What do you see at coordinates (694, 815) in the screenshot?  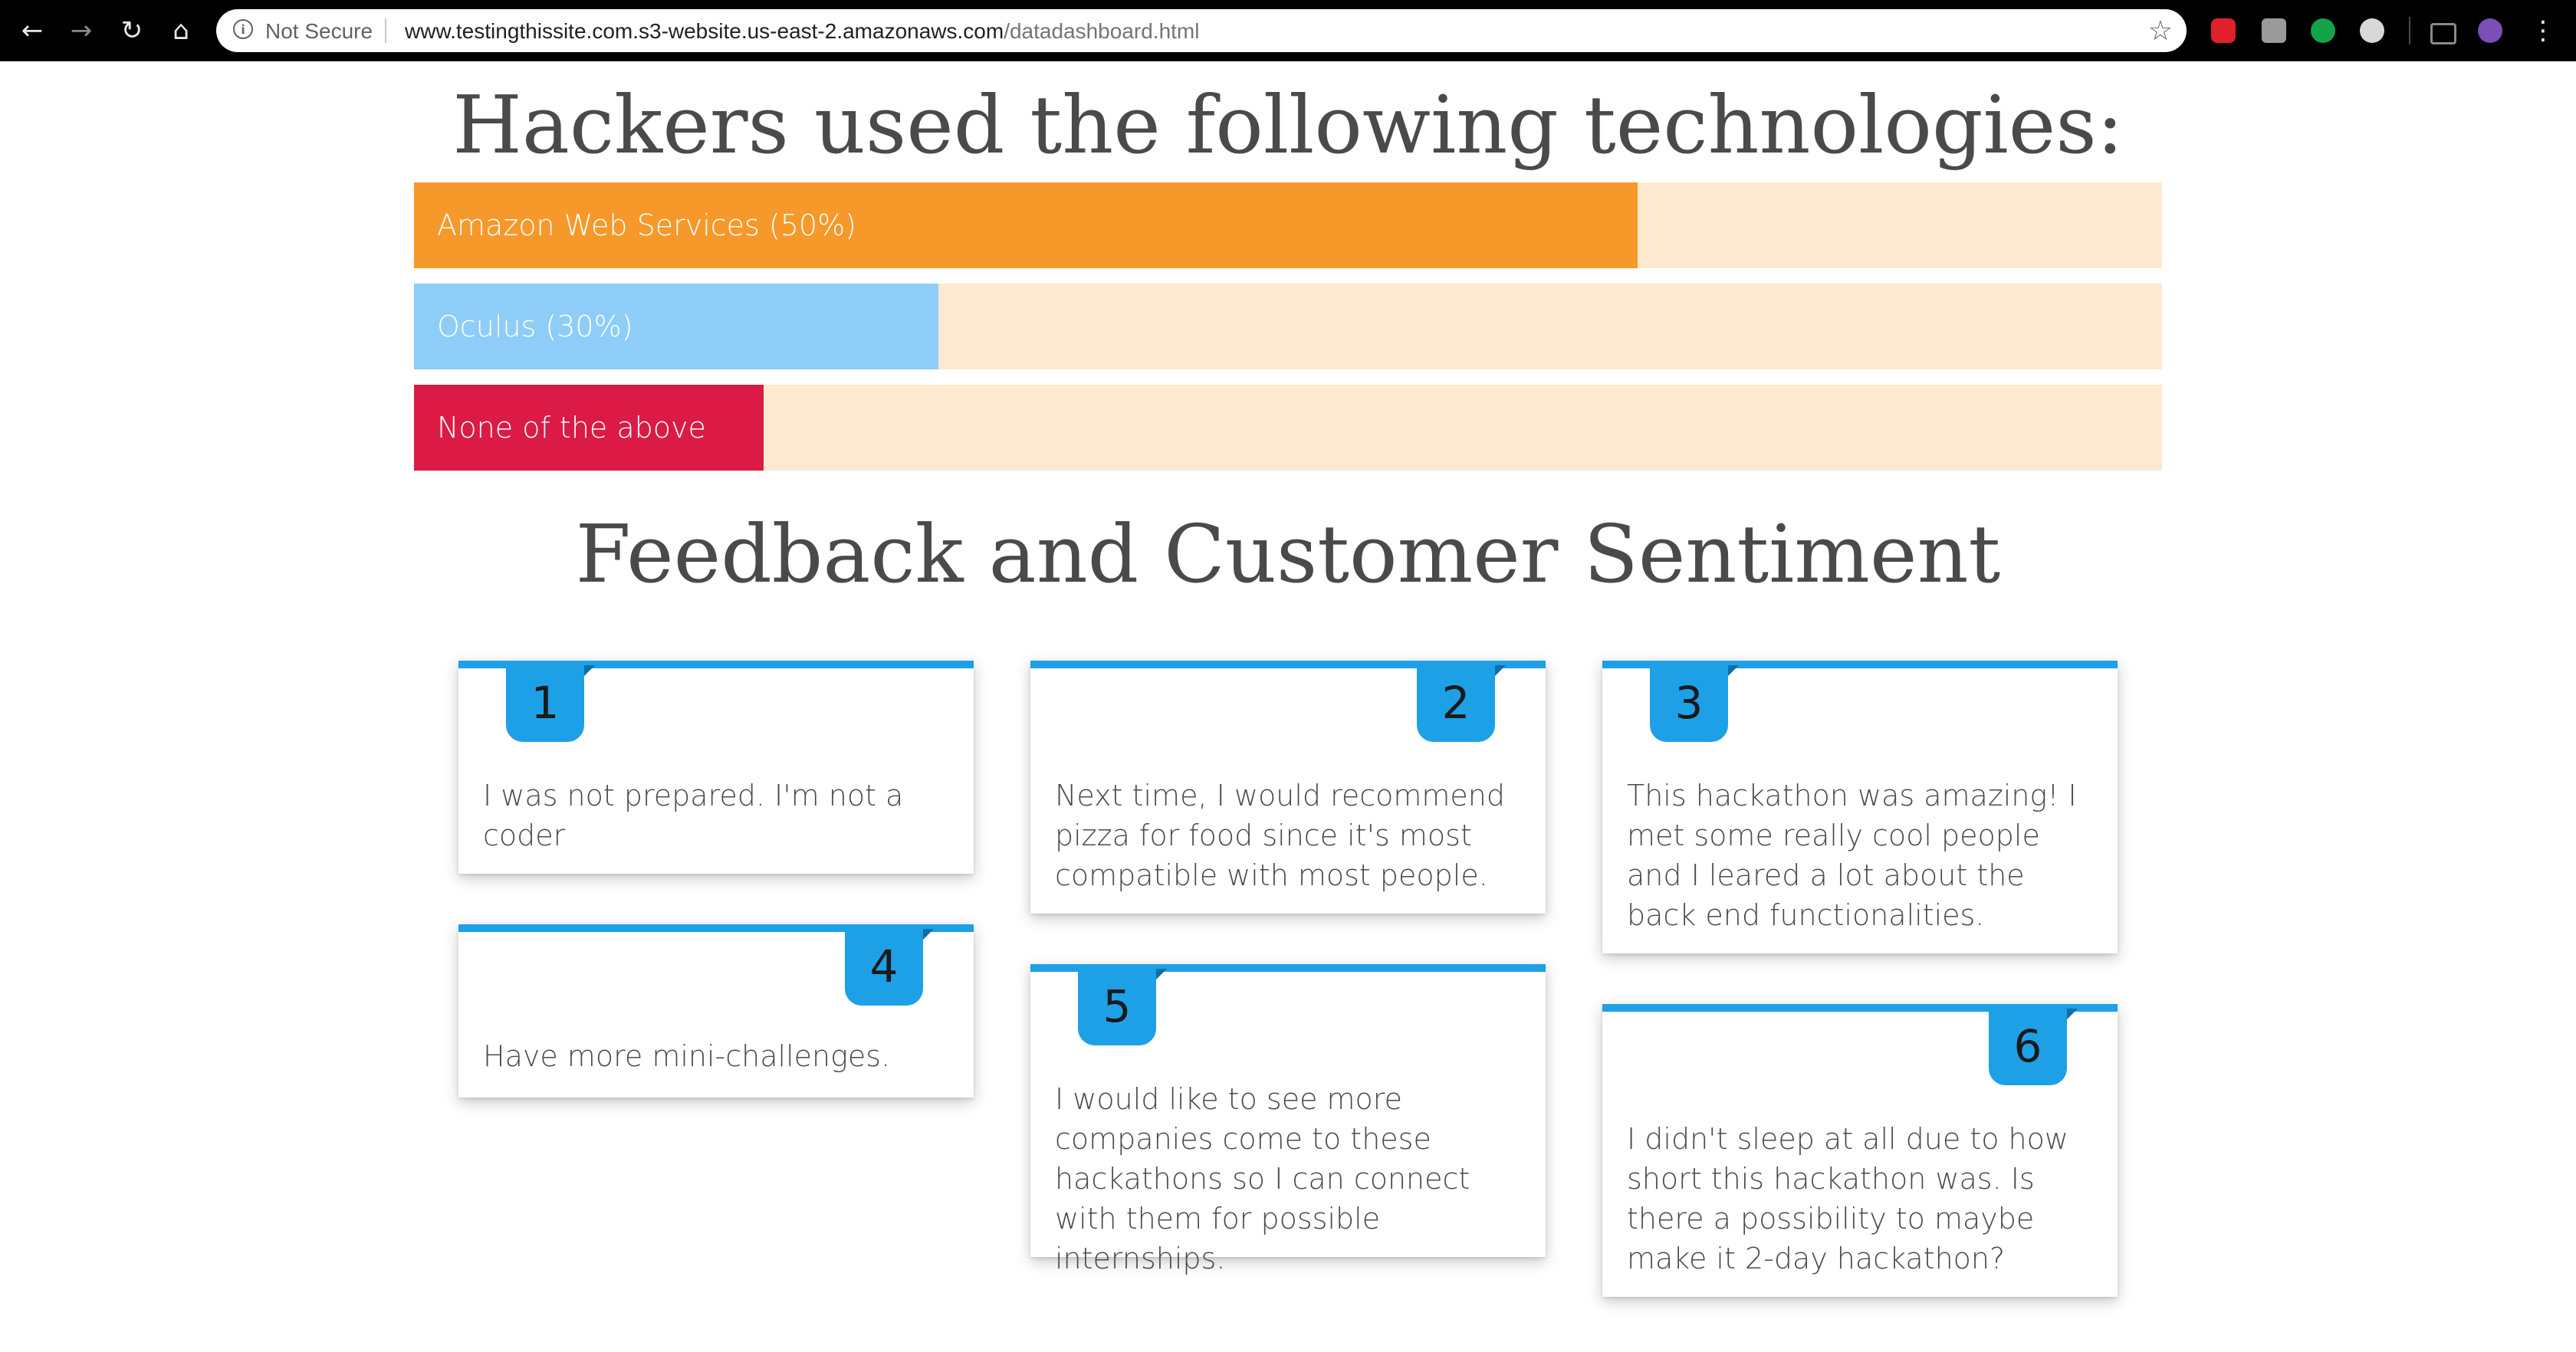 I see `card-text: I was not prepared. I'm not a coder` at bounding box center [694, 815].